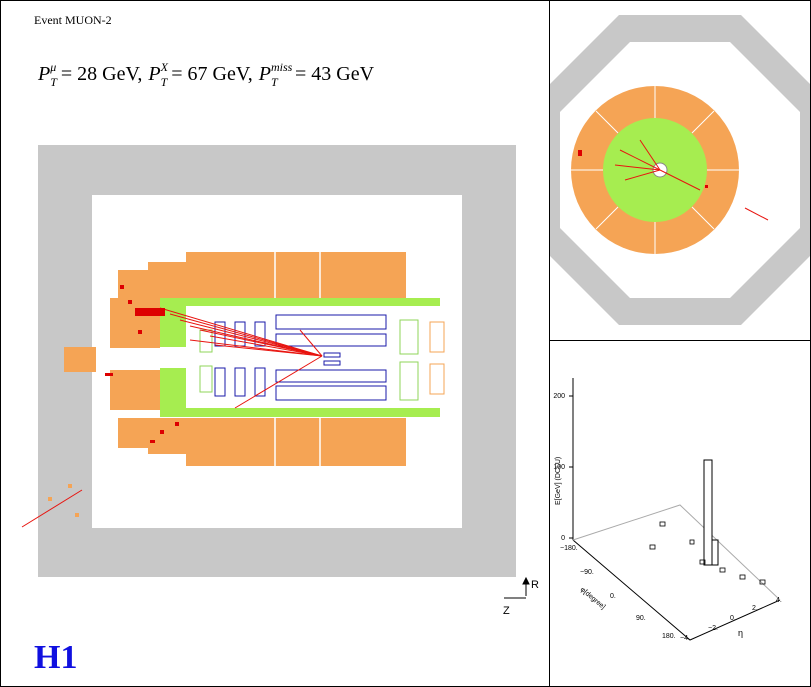  What do you see at coordinates (211, 74) in the screenshot?
I see `momentum-value: = 67 GeV,` at bounding box center [211, 74].